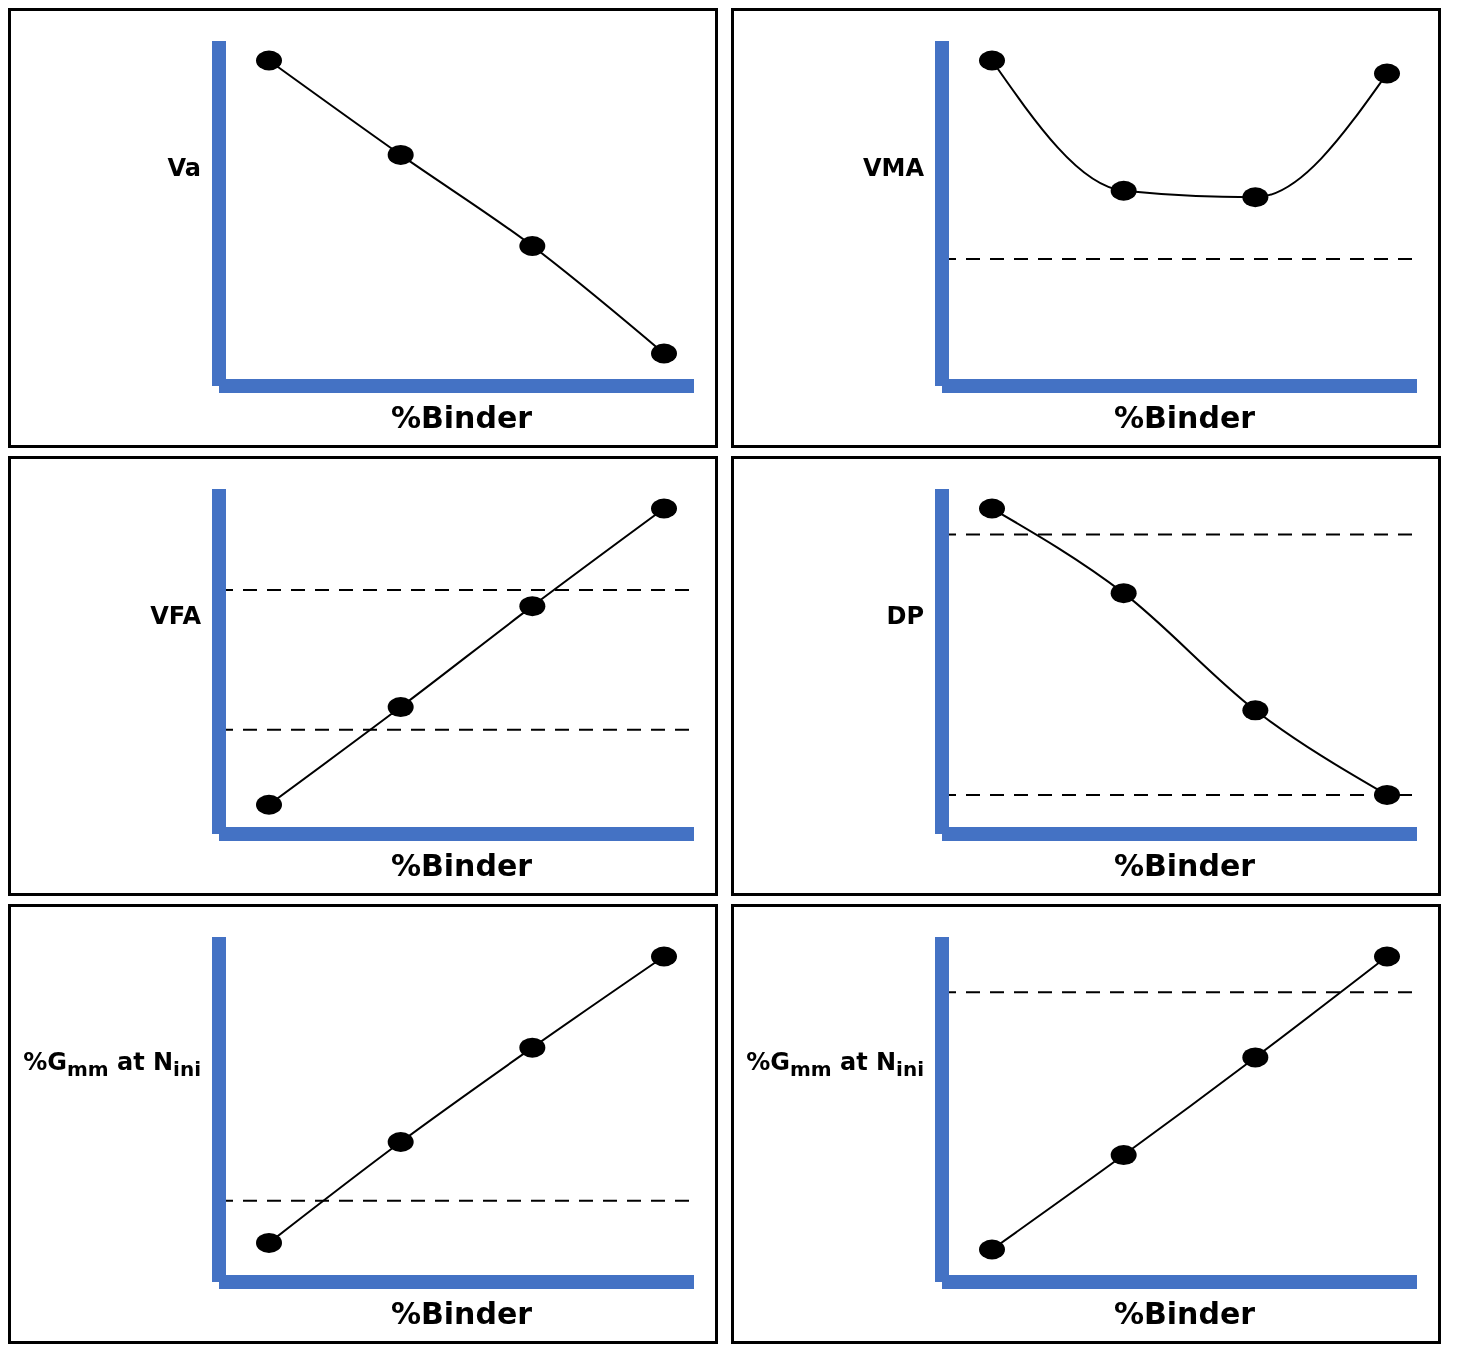 The width and height of the screenshot is (1481, 1359). Describe the element at coordinates (175, 616) in the screenshot. I see `y-axis-title: VFA` at that location.